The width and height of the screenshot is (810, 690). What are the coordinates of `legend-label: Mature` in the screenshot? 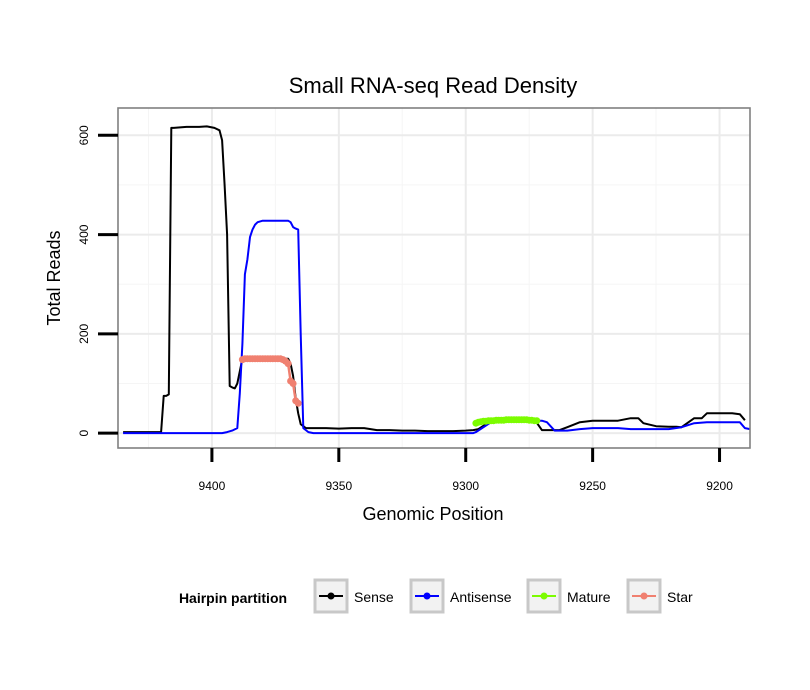 It's located at (589, 597).